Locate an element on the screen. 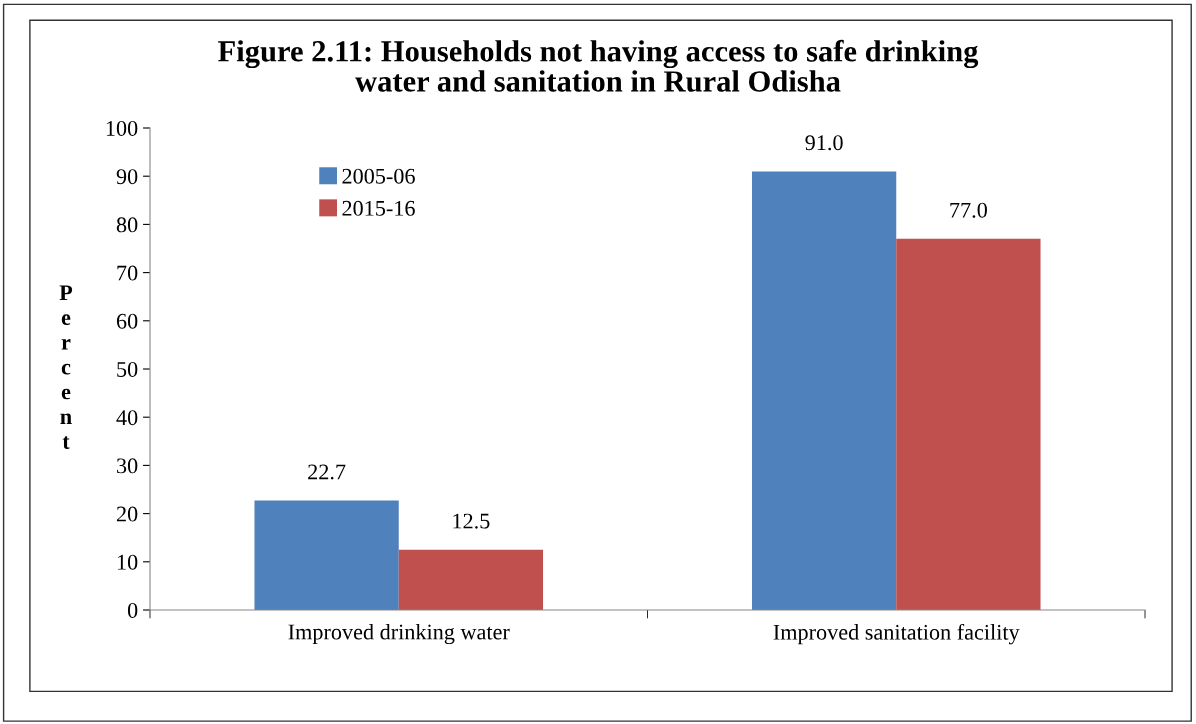 Image resolution: width=1196 pixels, height=724 pixels. y-tick-label: 70 is located at coordinates (127, 273).